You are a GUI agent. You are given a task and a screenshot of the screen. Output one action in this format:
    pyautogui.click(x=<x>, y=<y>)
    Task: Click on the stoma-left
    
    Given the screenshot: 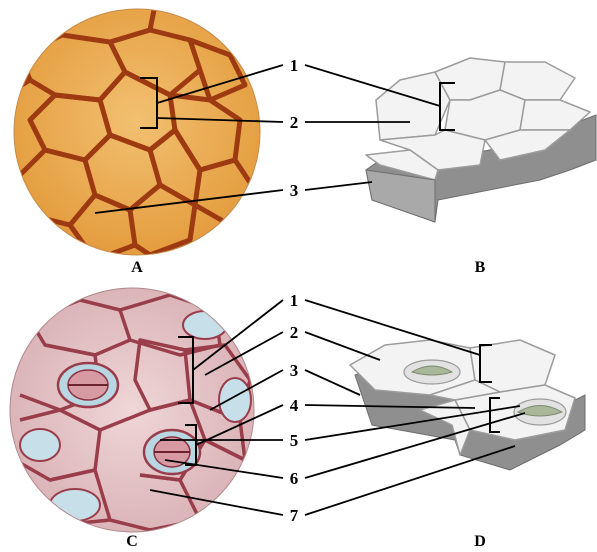 What is the action you would take?
    pyautogui.click(x=88, y=385)
    